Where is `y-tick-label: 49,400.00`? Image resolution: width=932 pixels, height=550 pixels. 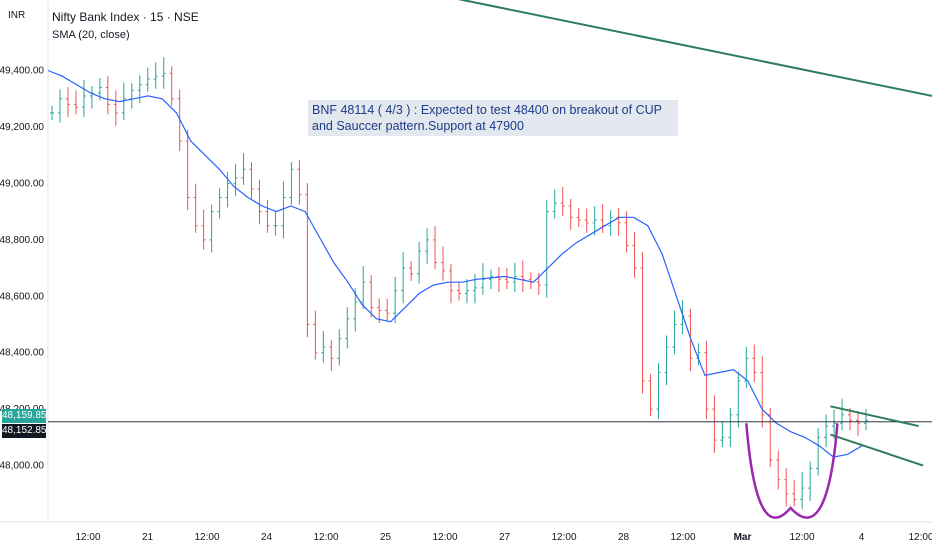
y-tick-label: 49,400.00 is located at coordinates (22, 71).